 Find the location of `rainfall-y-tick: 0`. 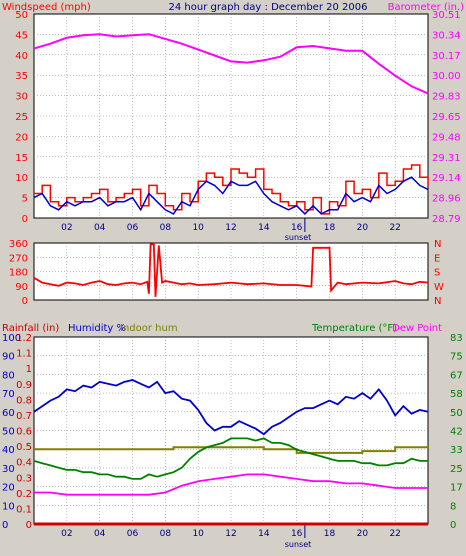

rainfall-y-tick: 0 is located at coordinates (29, 525).